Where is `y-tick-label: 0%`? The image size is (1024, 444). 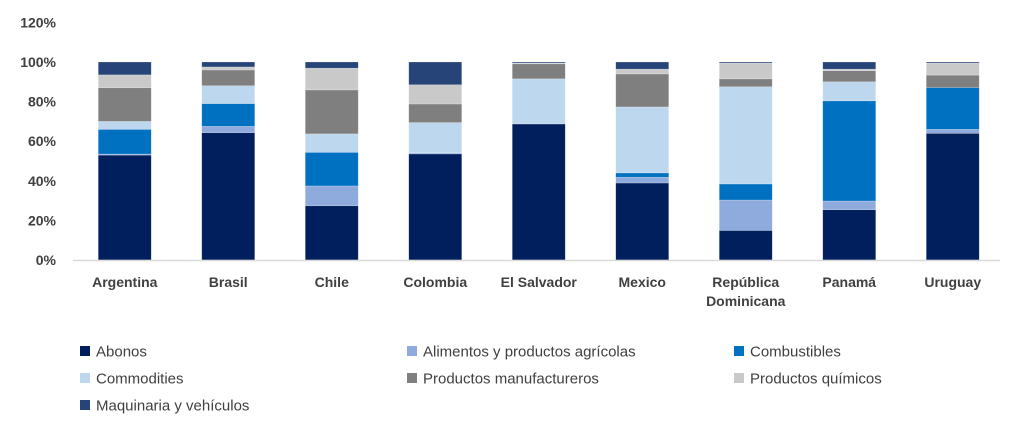
y-tick-label: 0% is located at coordinates (46, 260).